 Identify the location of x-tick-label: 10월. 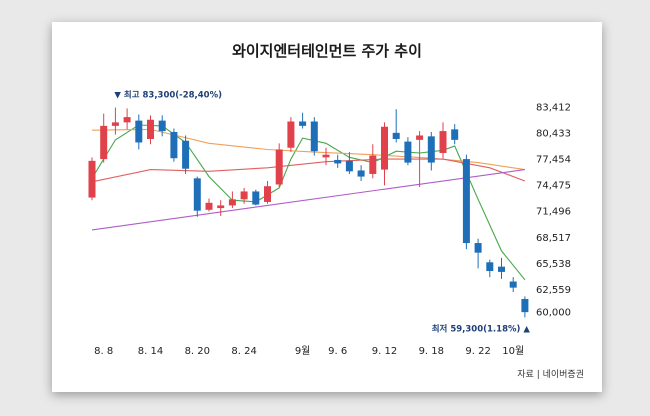
(513, 351).